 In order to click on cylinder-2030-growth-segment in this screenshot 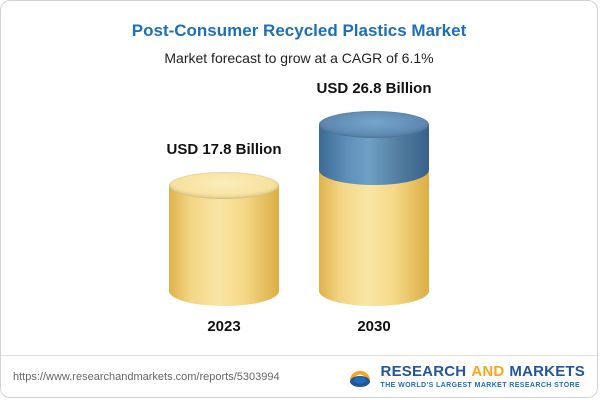, I will do `click(374, 148)`.